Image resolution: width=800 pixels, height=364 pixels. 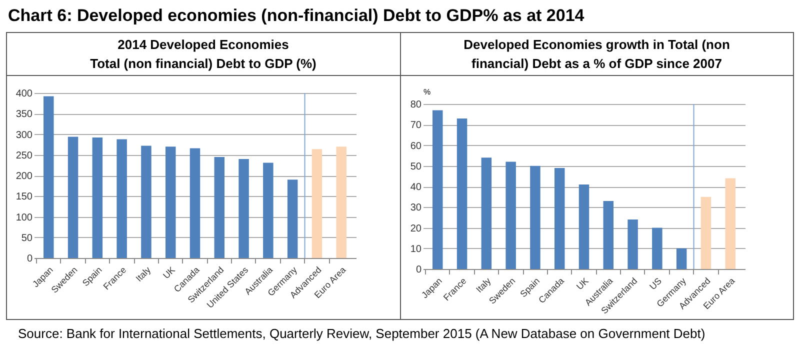 I want to click on y-tick-label: 30, so click(x=416, y=208).